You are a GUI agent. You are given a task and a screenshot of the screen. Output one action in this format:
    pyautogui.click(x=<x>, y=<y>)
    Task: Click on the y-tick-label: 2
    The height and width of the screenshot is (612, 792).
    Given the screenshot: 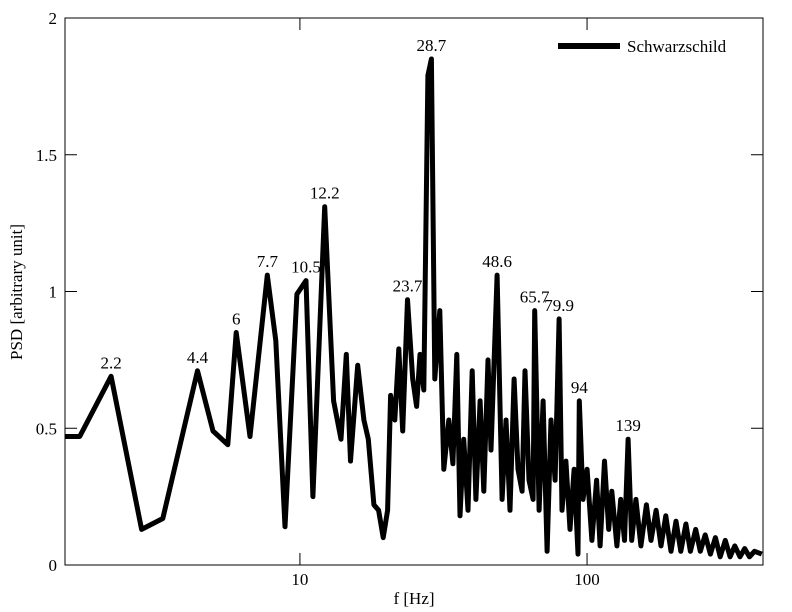 What is the action you would take?
    pyautogui.click(x=53, y=18)
    